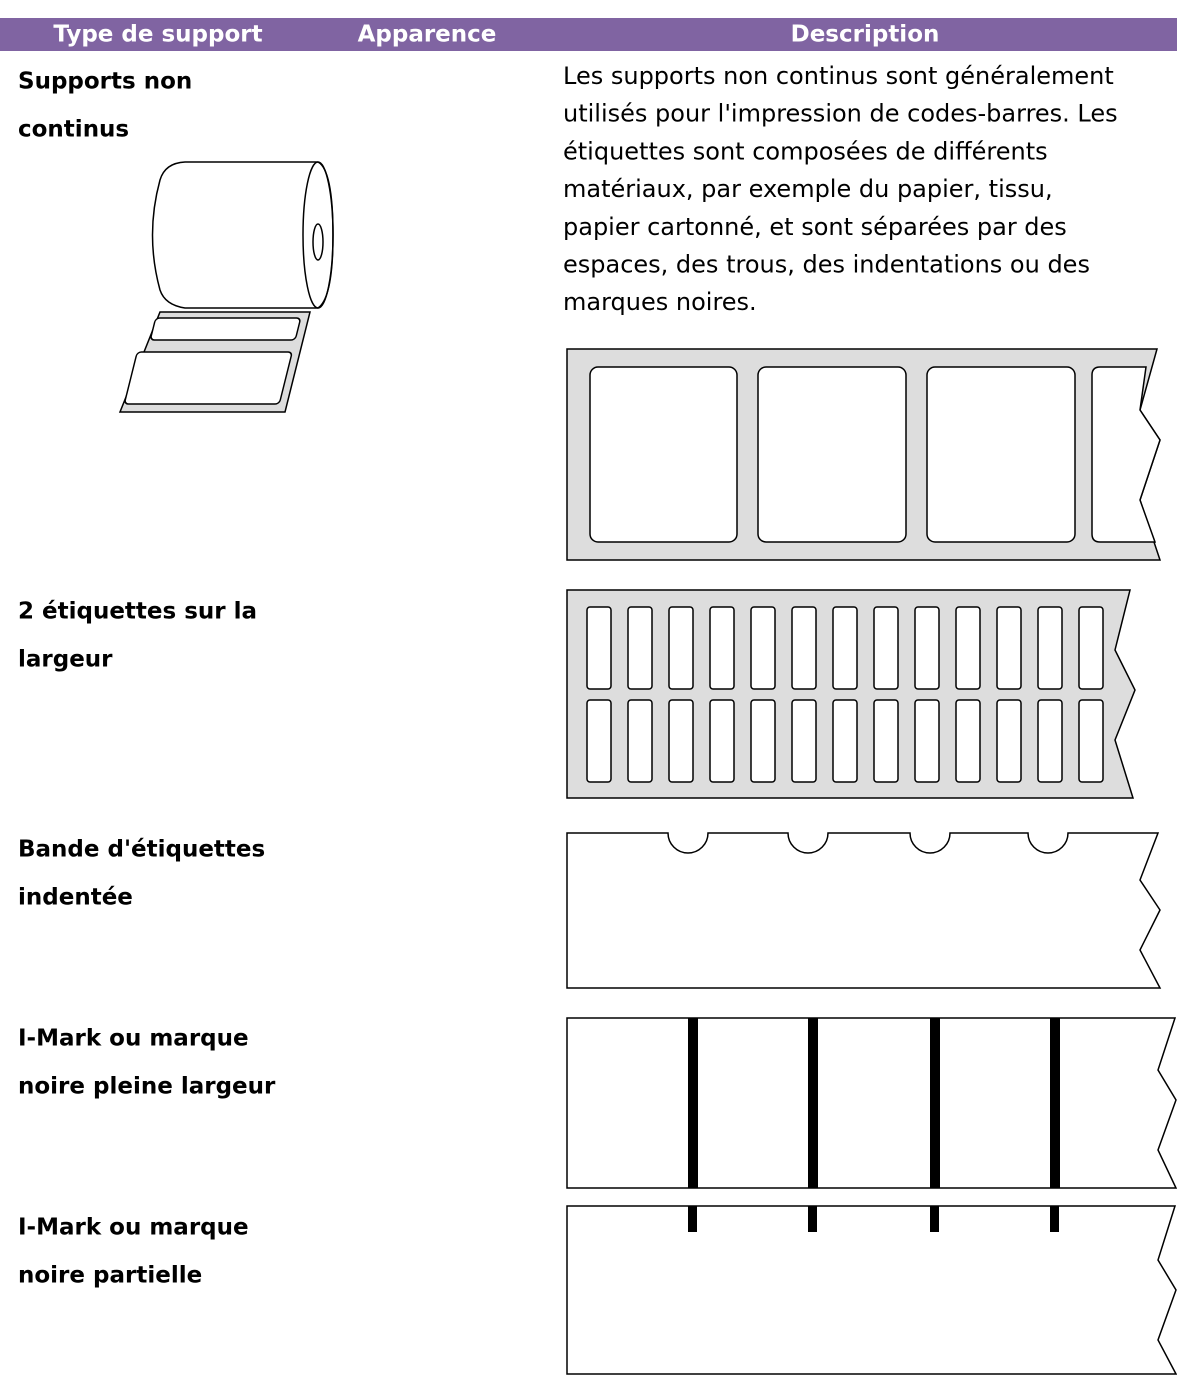  I want to click on two-across-strip, so click(851, 694).